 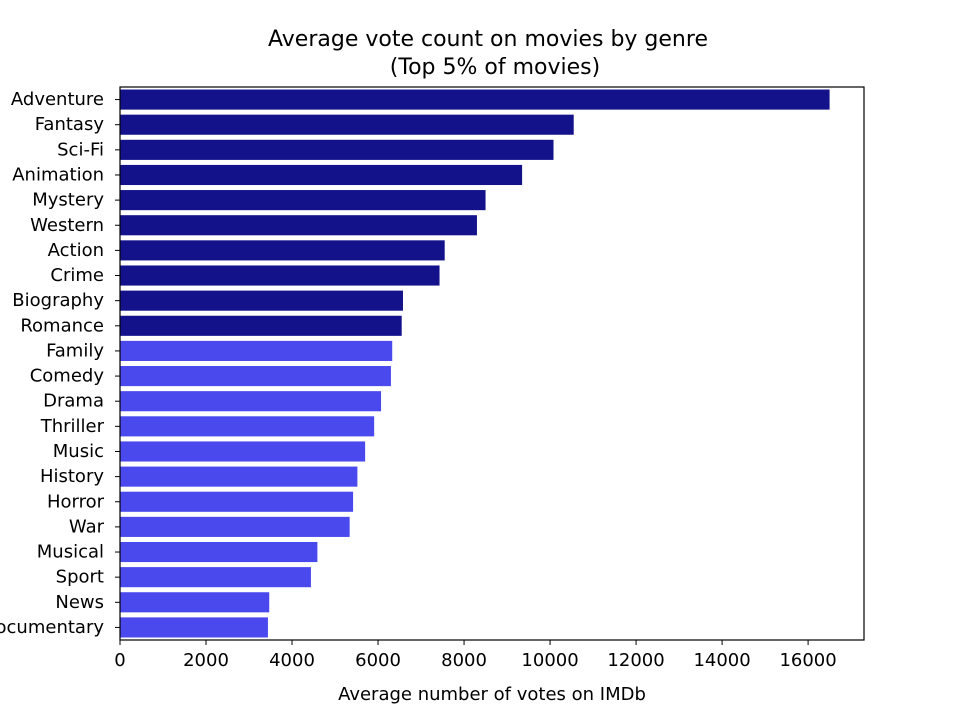 I want to click on y-tick-label: Comedy, so click(x=67, y=376).